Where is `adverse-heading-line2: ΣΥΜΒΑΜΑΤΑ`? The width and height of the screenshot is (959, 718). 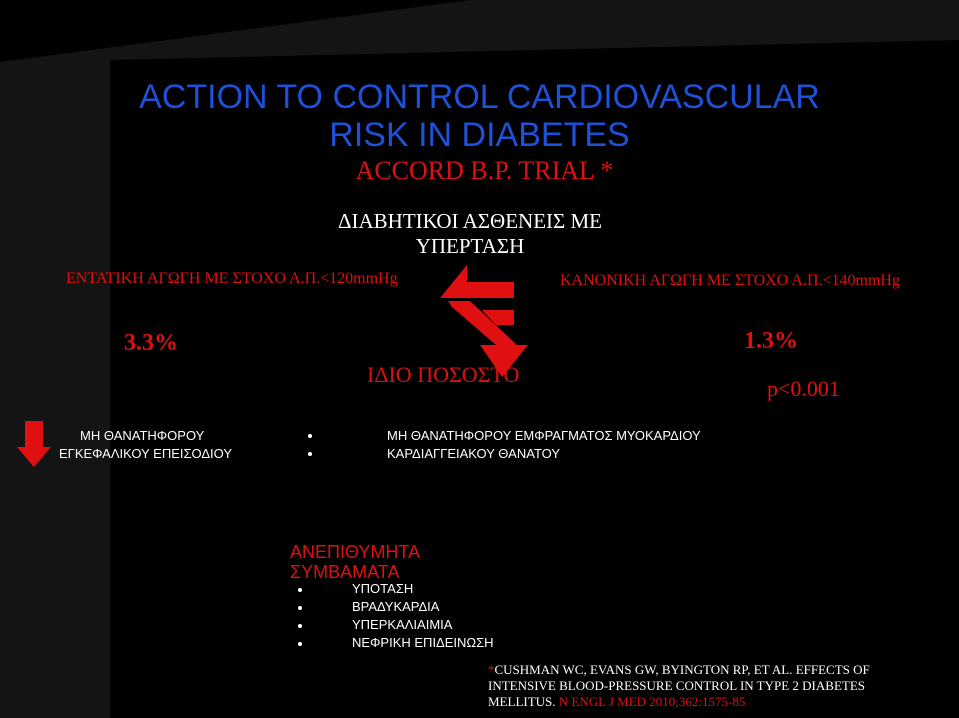
adverse-heading-line2: ΣΥΜΒΑΜΑΤΑ is located at coordinates (345, 572).